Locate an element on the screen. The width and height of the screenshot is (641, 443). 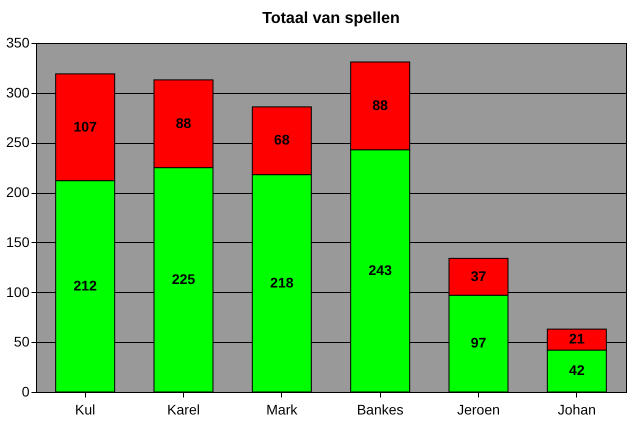
y-tick-label: 200 is located at coordinates (18, 192).